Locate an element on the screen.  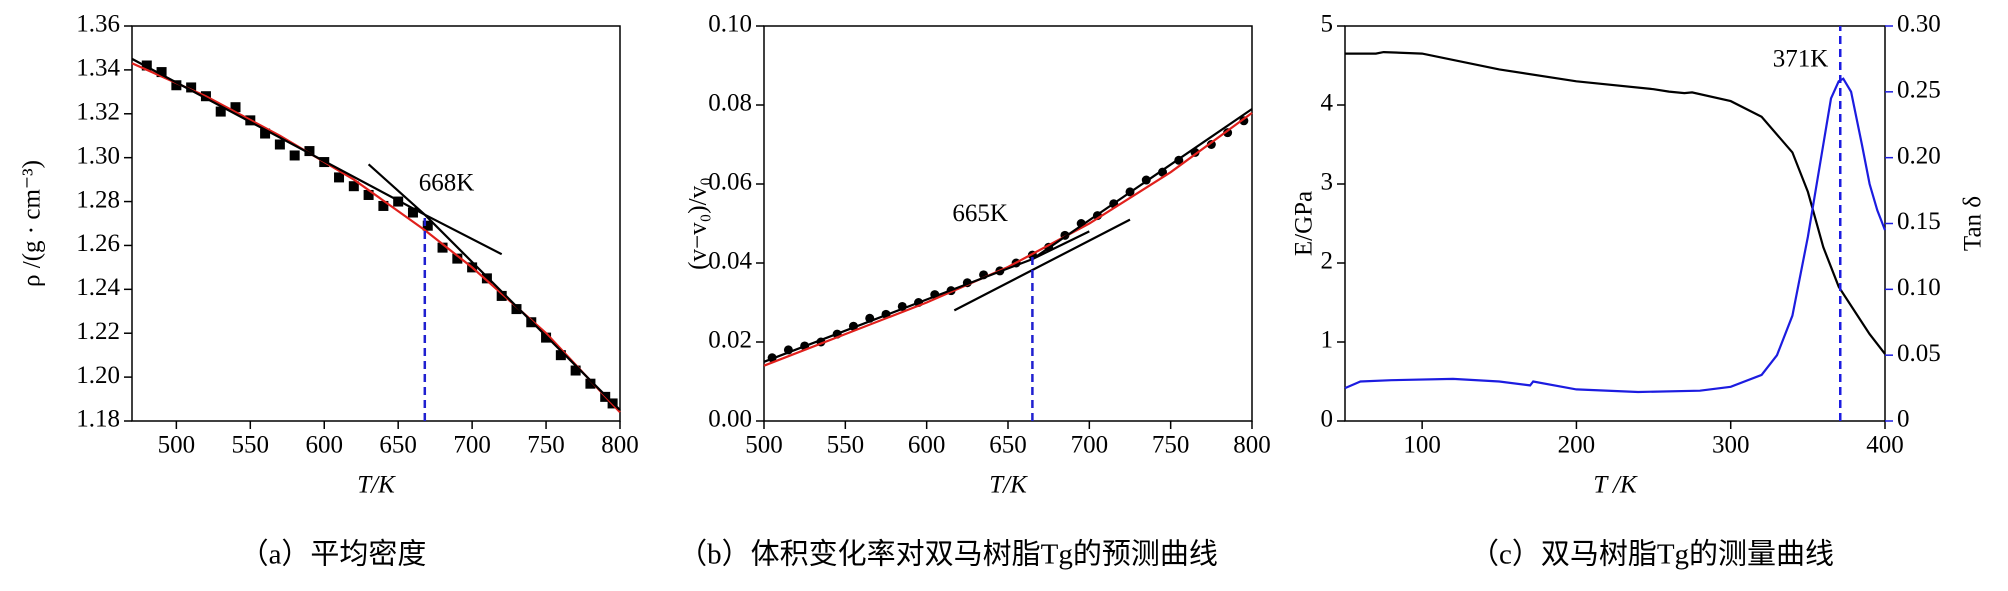
annotation: 371K is located at coordinates (1801, 59).